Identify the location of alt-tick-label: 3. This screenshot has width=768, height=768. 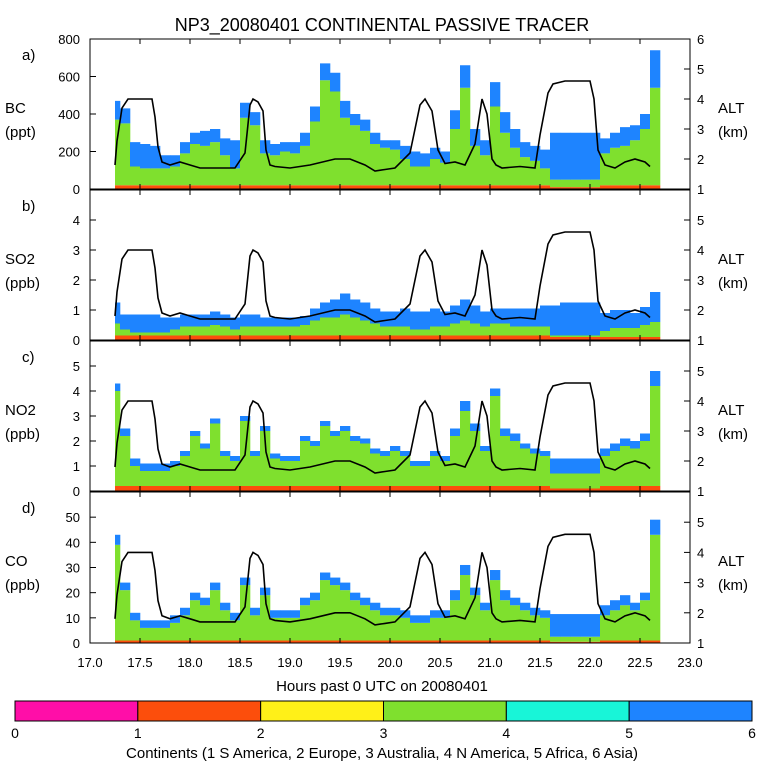
(700, 431).